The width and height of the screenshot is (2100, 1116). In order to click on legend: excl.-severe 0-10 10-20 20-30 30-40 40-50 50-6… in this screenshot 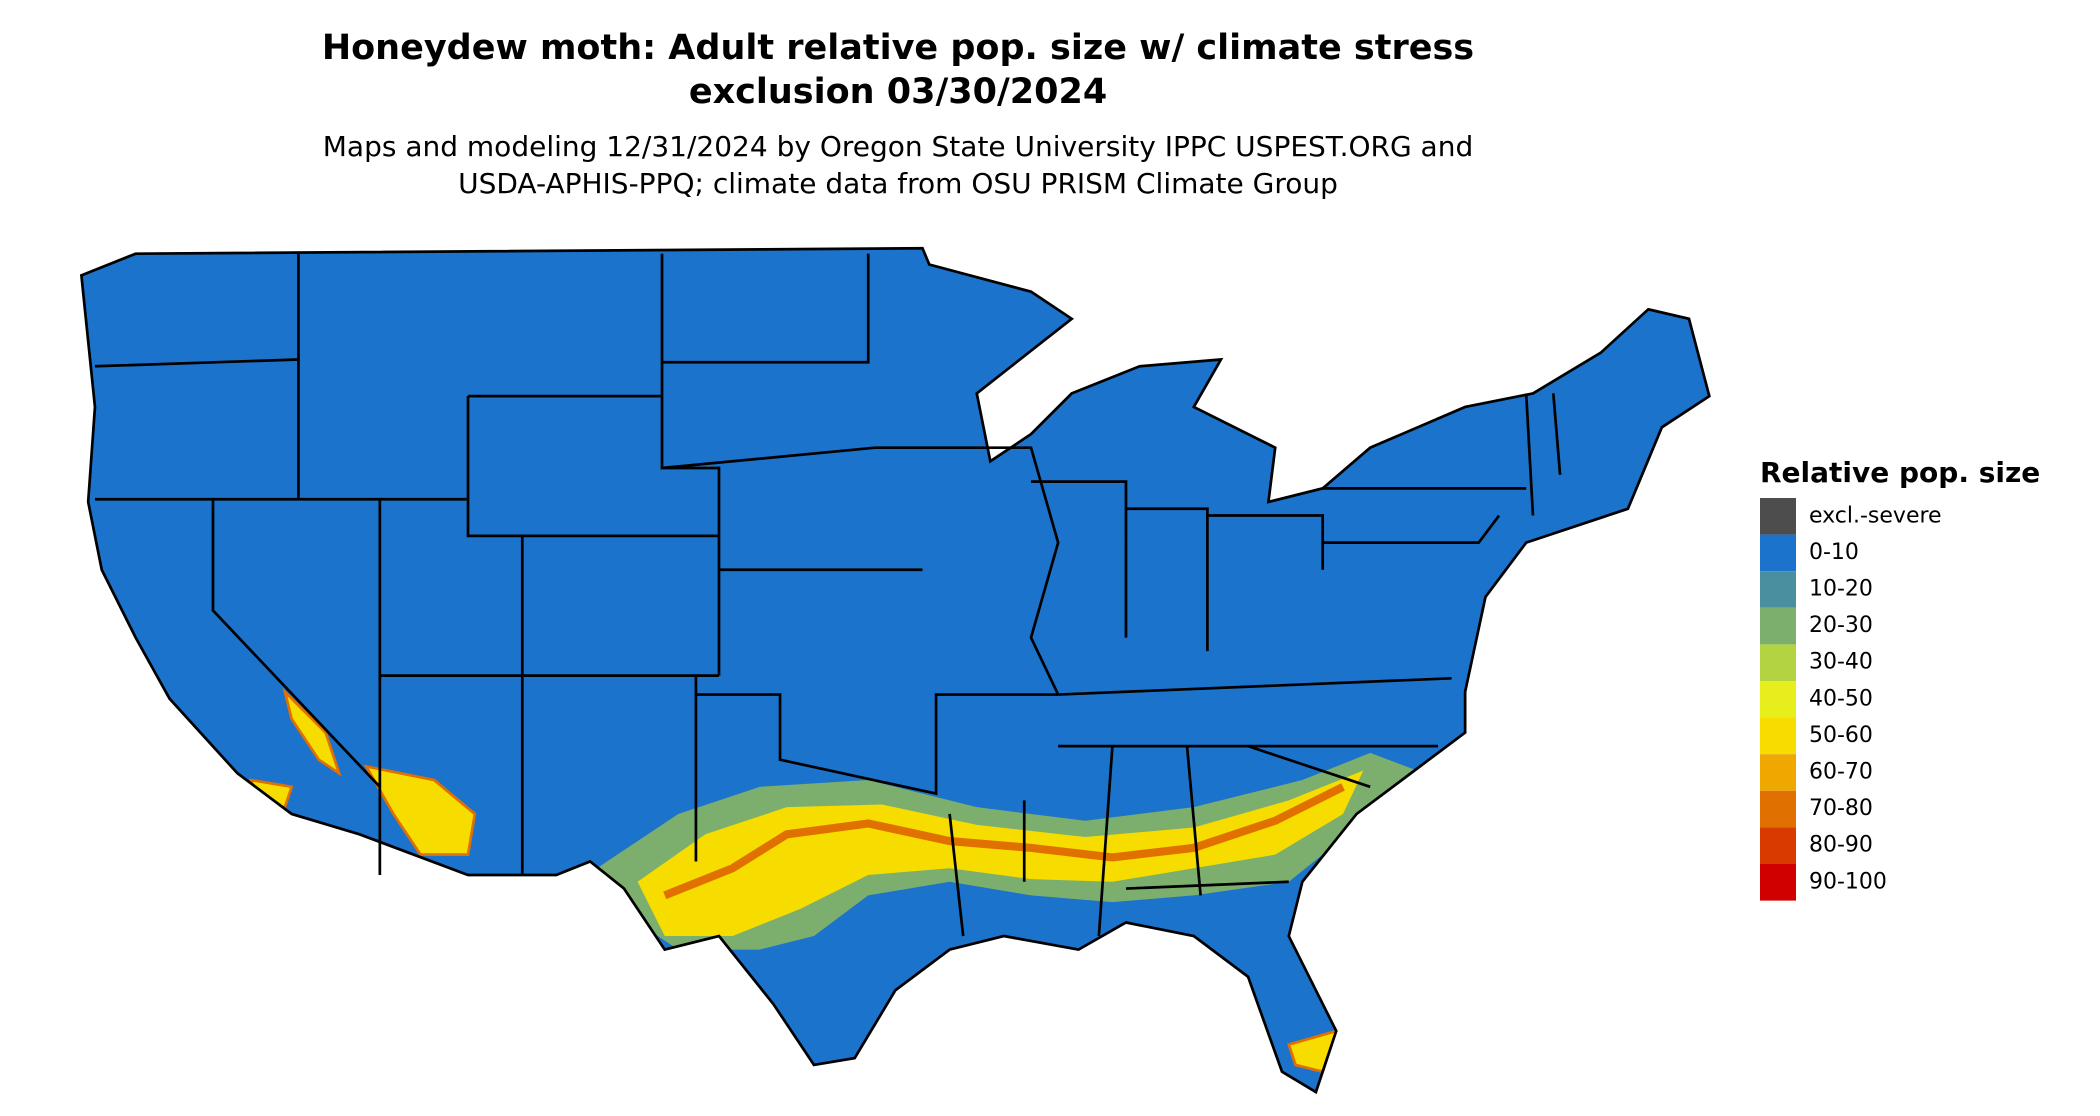, I will do `click(1851, 699)`.